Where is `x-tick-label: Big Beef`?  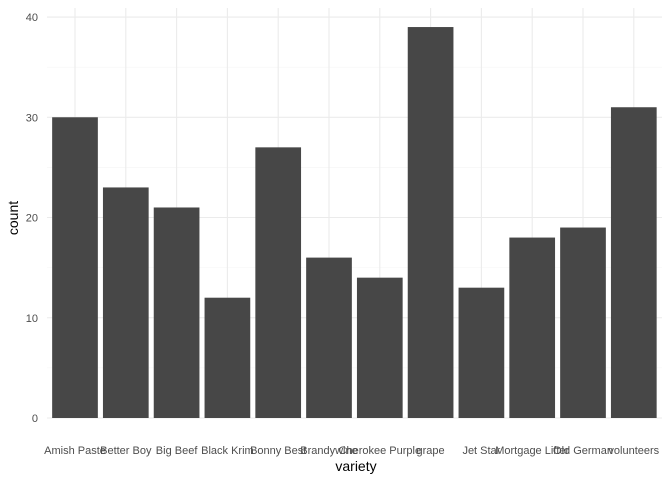
x-tick-label: Big Beef is located at coordinates (177, 451).